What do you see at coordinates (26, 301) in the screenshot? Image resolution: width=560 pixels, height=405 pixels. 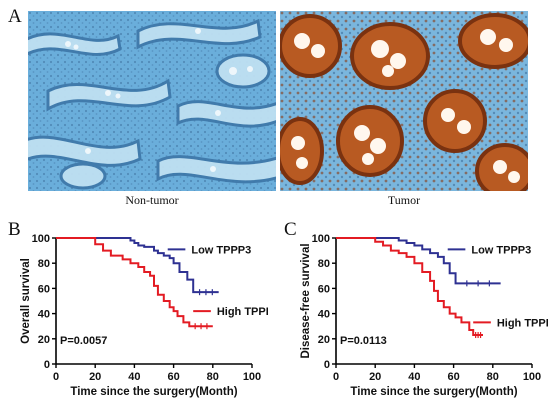 I see `y-axis-label: Overall survival` at bounding box center [26, 301].